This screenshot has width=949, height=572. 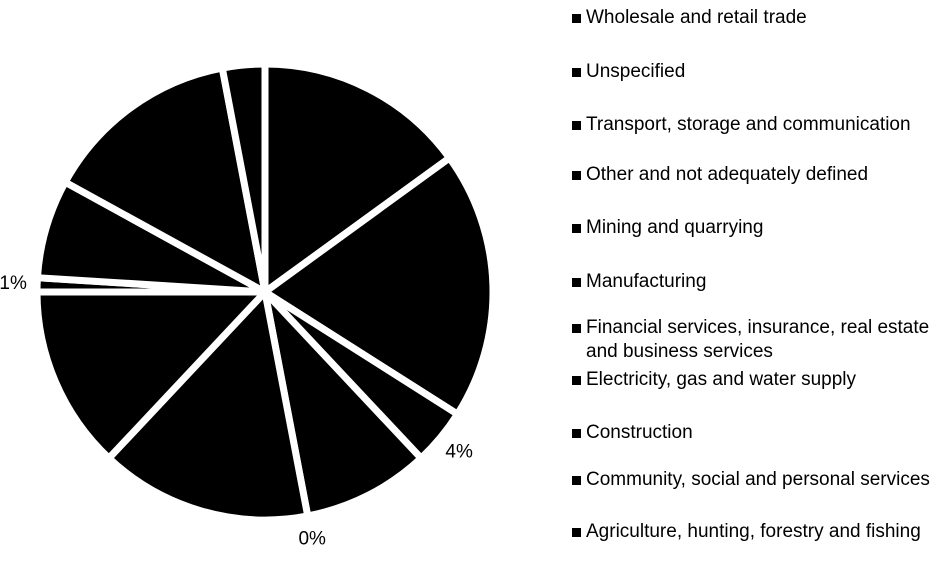 I want to click on legend-label: Construction, so click(x=639, y=432).